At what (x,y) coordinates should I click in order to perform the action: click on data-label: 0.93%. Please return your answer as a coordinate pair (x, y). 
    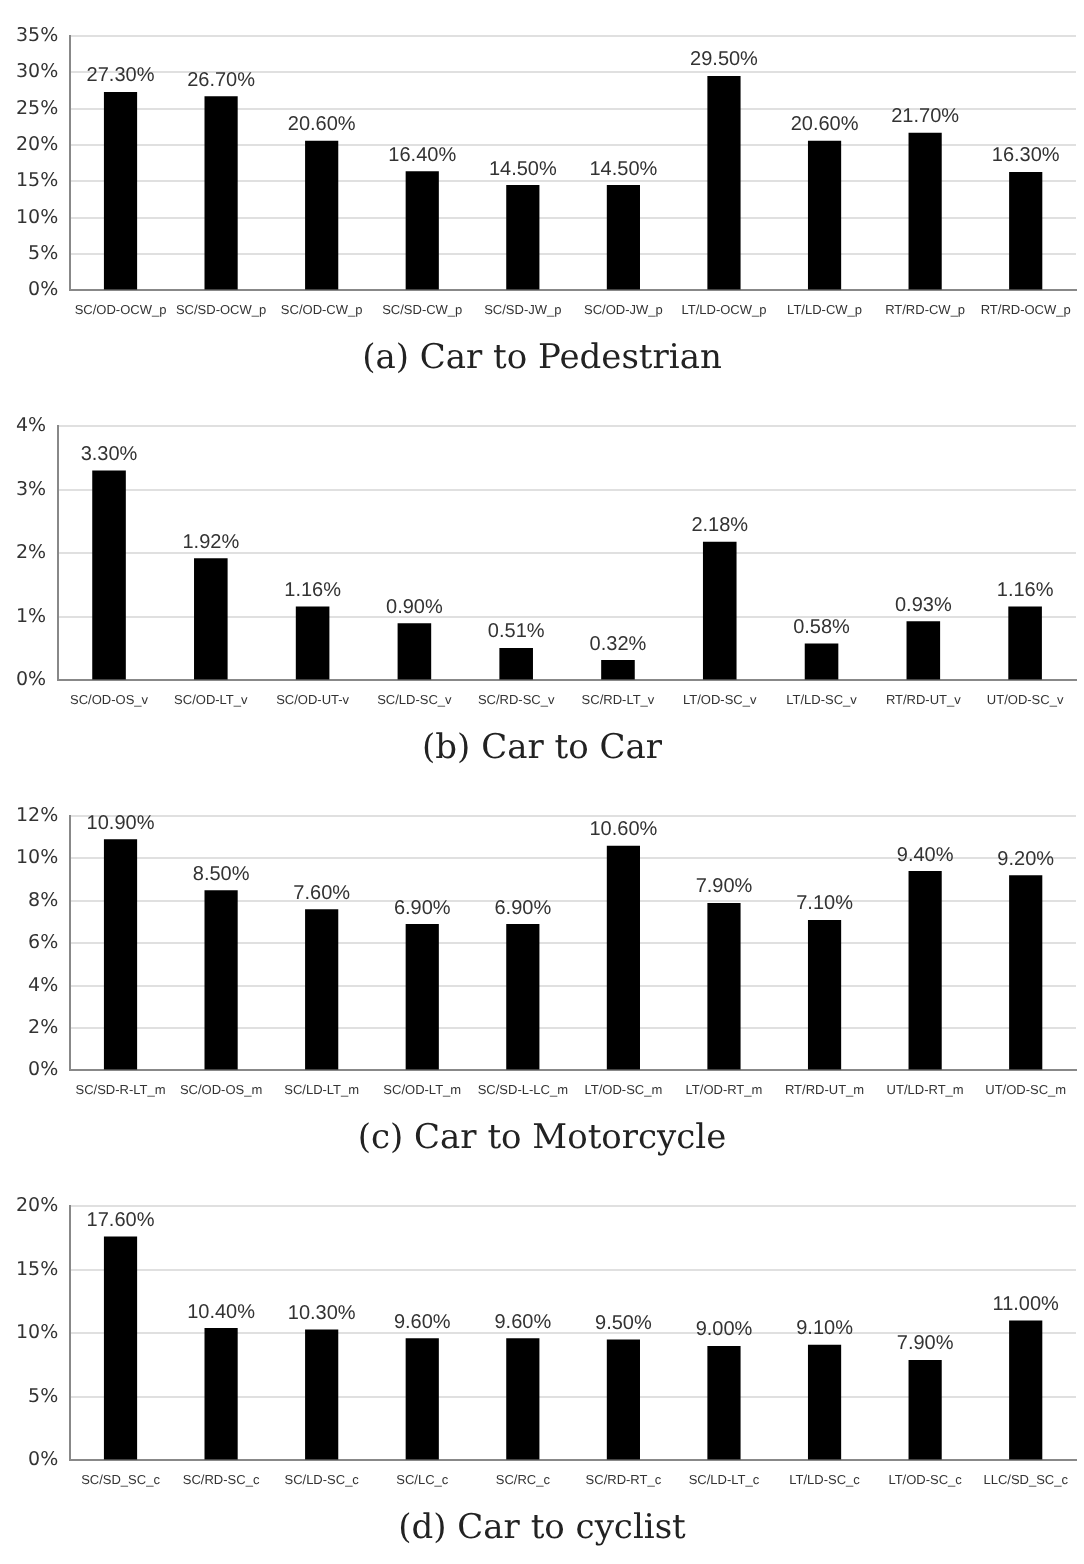
    Looking at the image, I should click on (923, 605).